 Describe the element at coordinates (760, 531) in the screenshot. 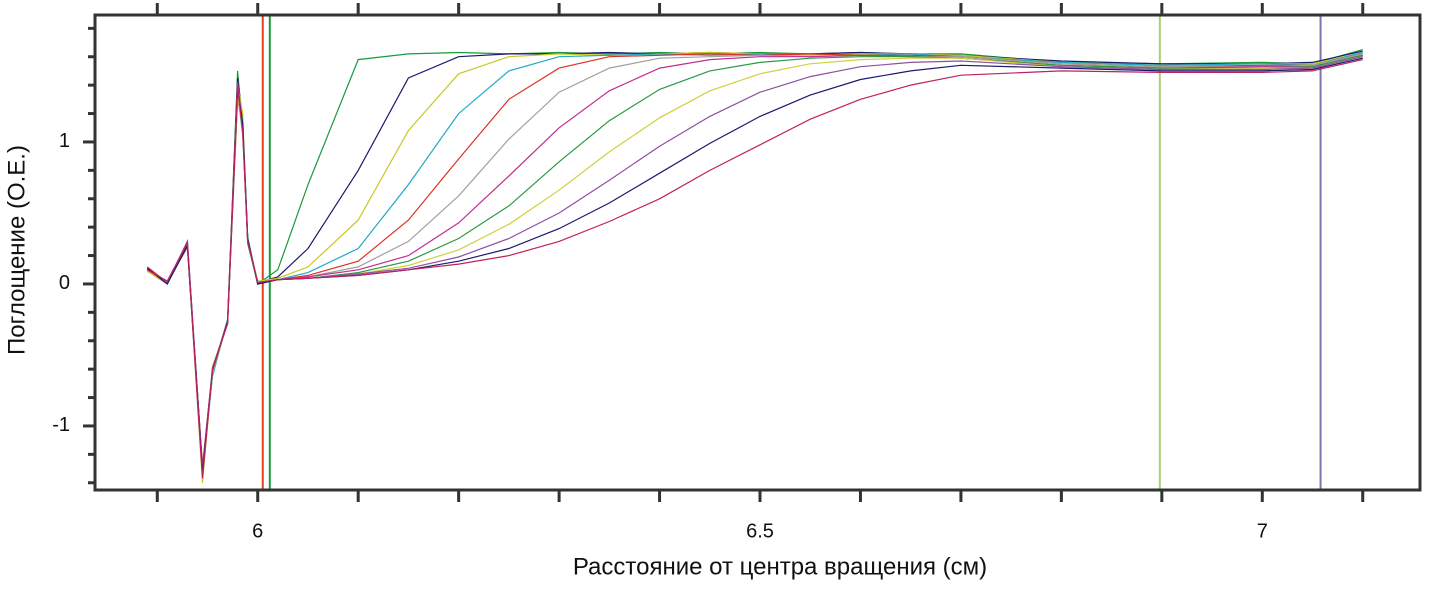

I see `x-tick-label: 6.5` at that location.